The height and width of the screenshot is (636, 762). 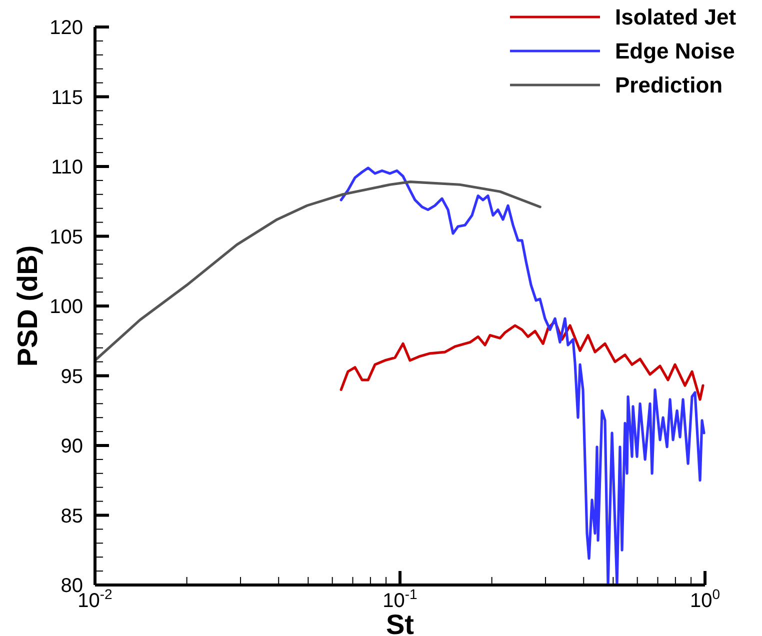 What do you see at coordinates (66, 307) in the screenshot?
I see `y-tick-label: 100` at bounding box center [66, 307].